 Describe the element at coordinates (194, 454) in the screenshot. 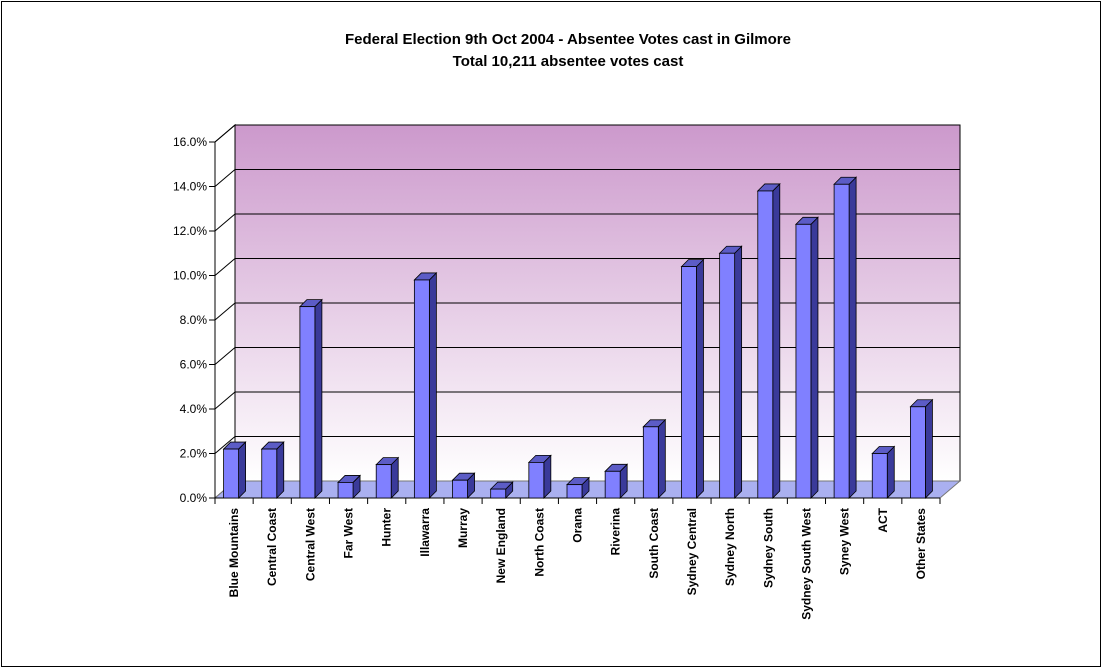

I see `y-tick-label: 2.0%` at that location.